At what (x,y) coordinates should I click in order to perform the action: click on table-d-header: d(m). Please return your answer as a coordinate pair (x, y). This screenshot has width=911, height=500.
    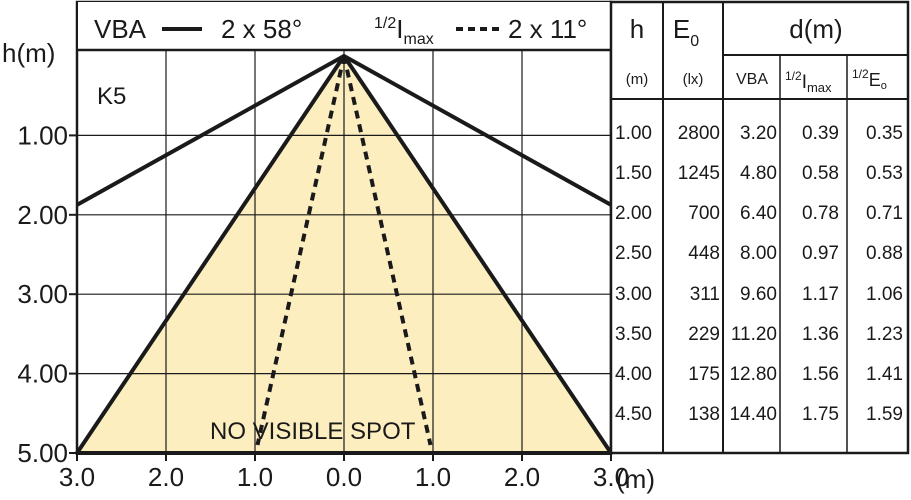
    Looking at the image, I should click on (815, 29).